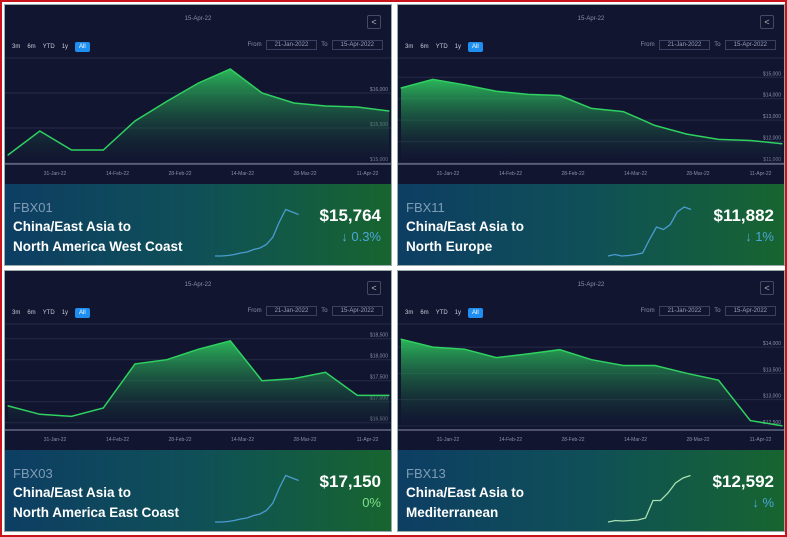 The width and height of the screenshot is (787, 537). Describe the element at coordinates (379, 336) in the screenshot. I see `y-tick-label: $18,500` at that location.